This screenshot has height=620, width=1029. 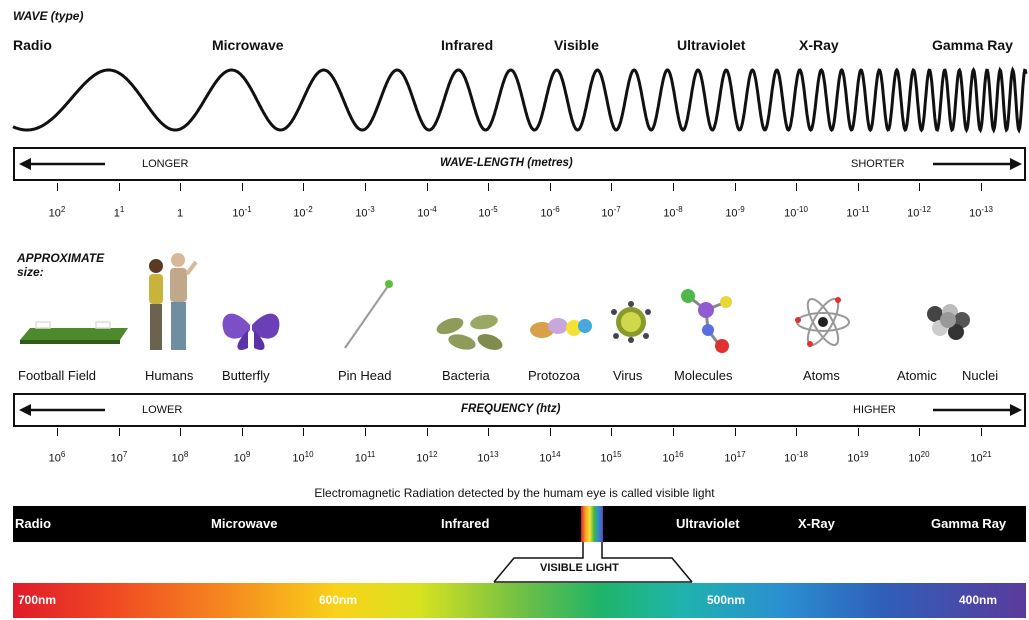 I want to click on spectrum-600nm: 600nm, so click(x=338, y=600).